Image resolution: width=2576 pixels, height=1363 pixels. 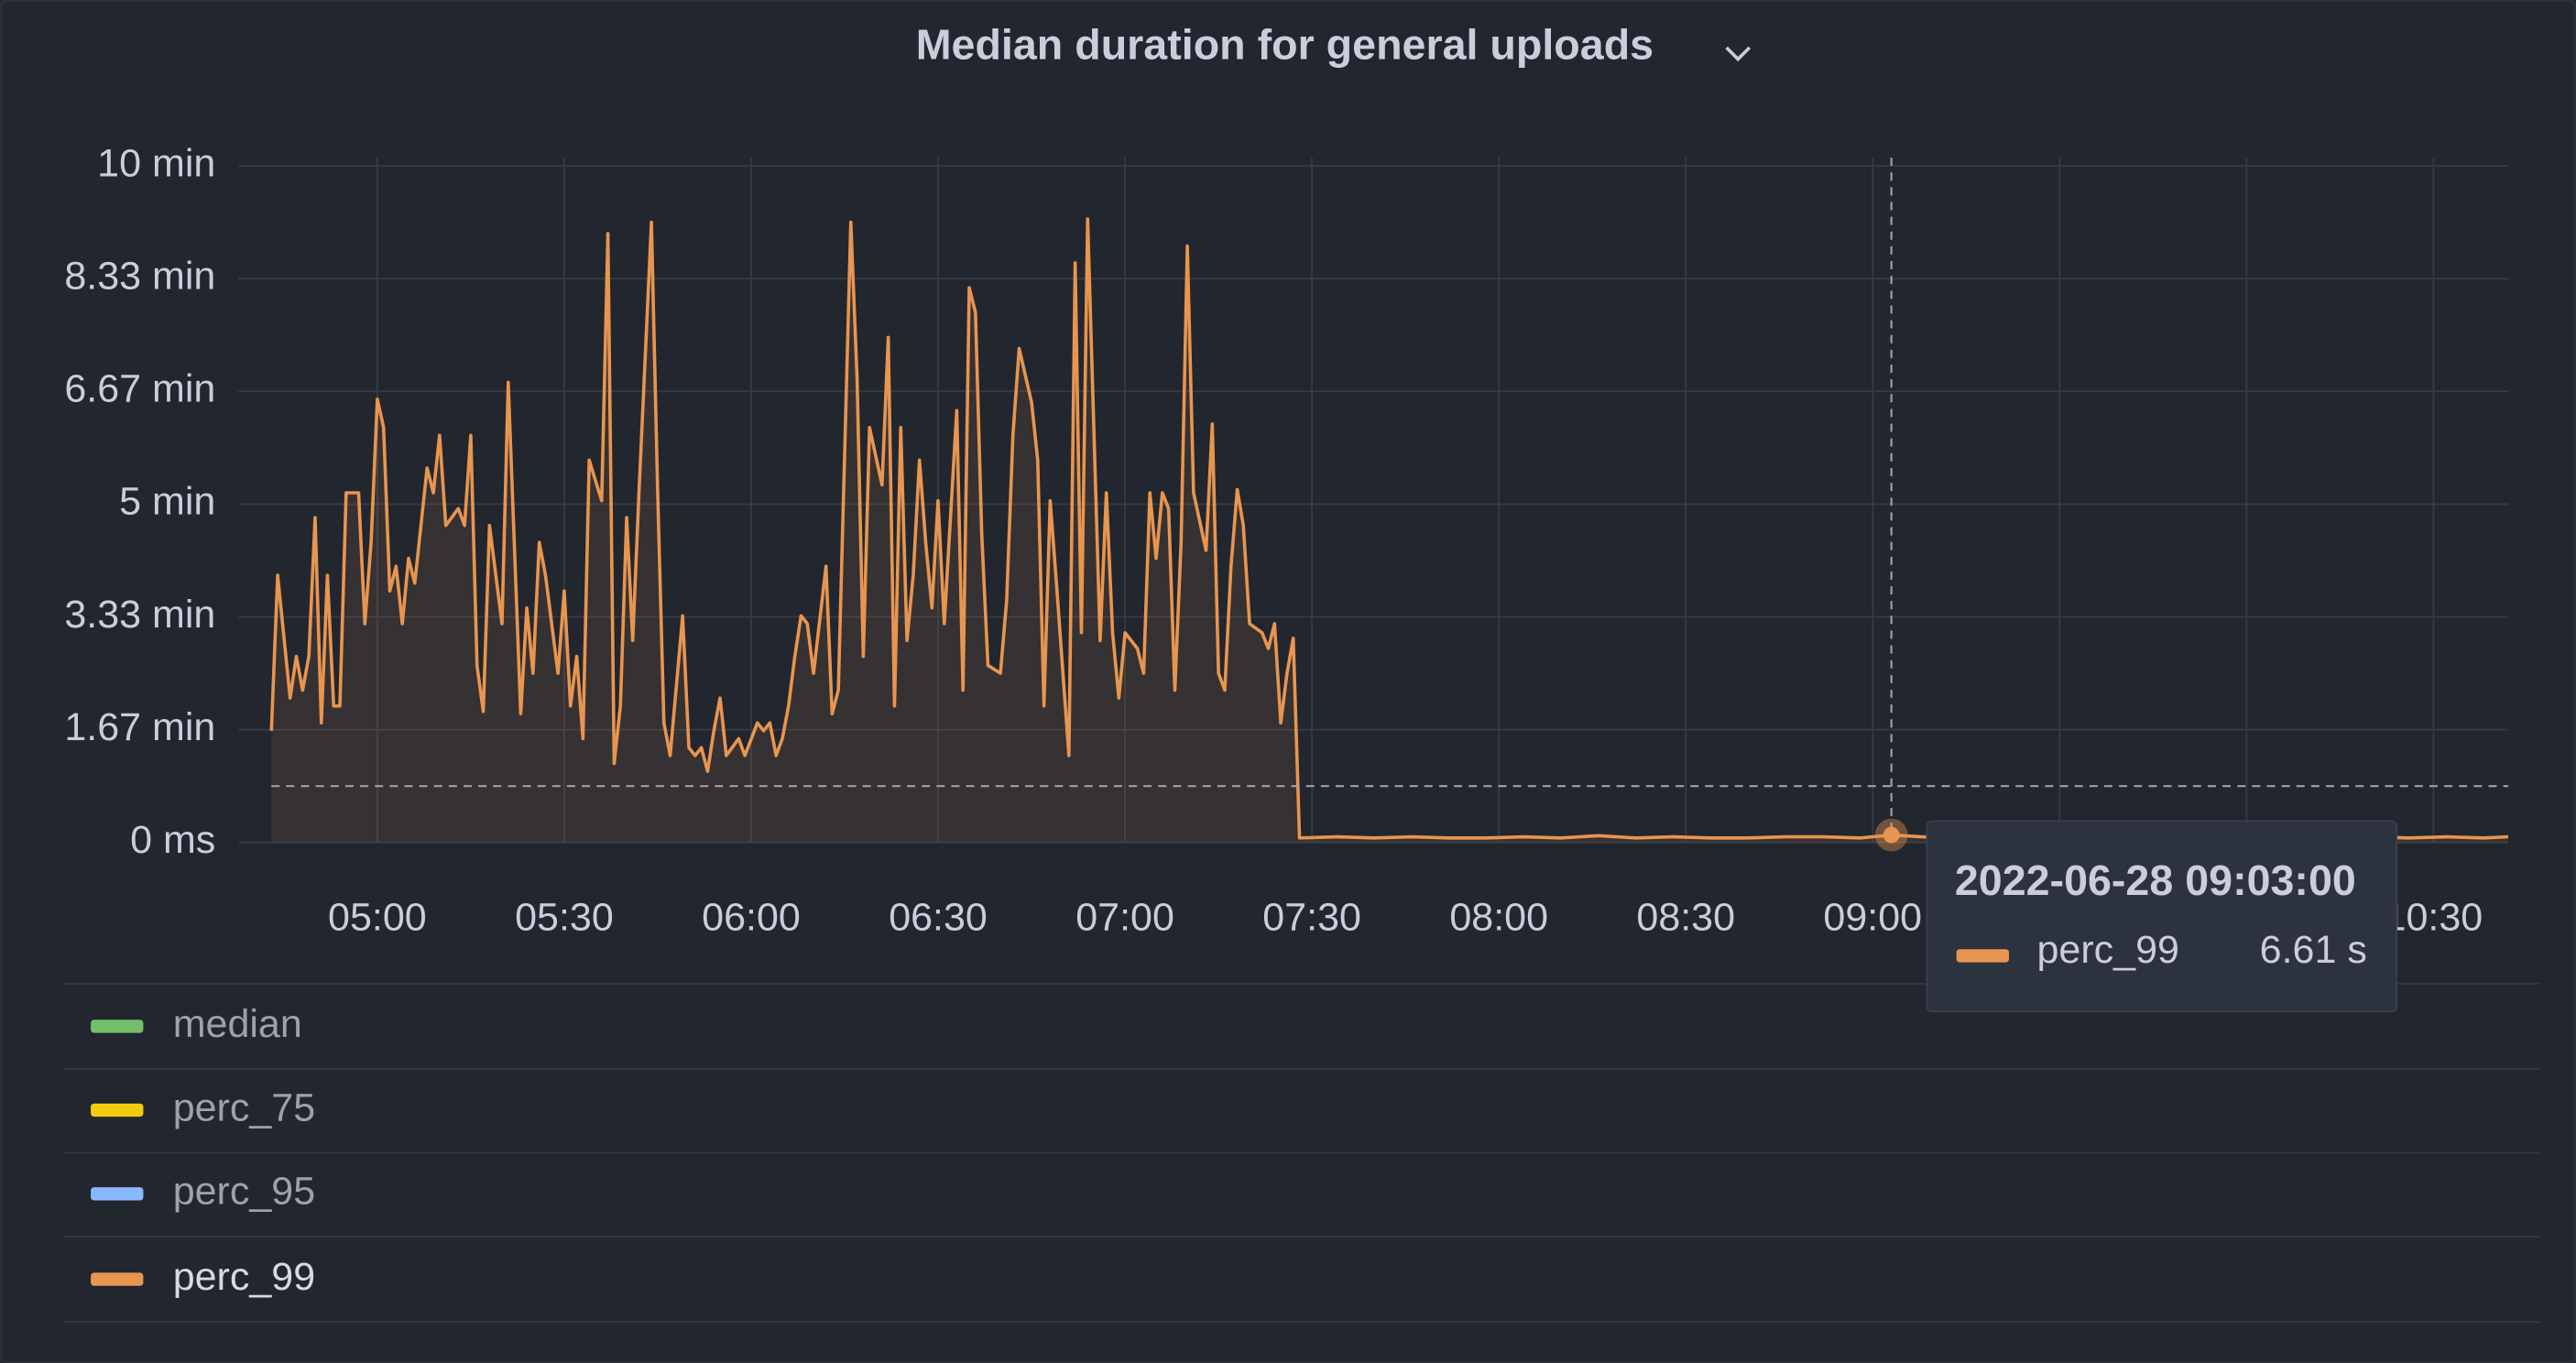 I want to click on y-tick-label: 6.67 min, so click(x=139, y=389).